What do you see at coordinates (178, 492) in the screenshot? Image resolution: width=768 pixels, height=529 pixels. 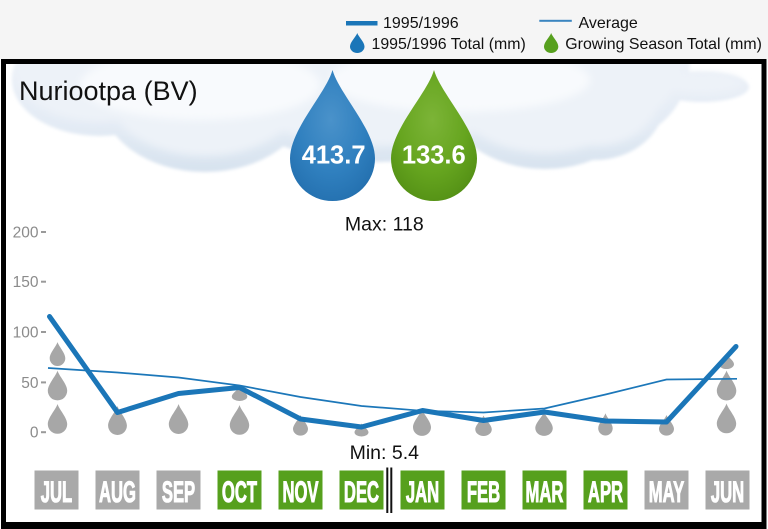 I see `svg-text: SEP` at bounding box center [178, 492].